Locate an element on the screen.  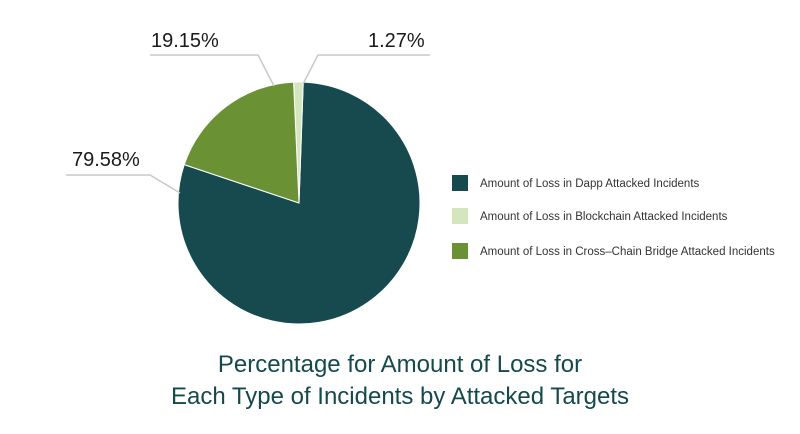
legend-swatch-blockchain is located at coordinates (460, 216).